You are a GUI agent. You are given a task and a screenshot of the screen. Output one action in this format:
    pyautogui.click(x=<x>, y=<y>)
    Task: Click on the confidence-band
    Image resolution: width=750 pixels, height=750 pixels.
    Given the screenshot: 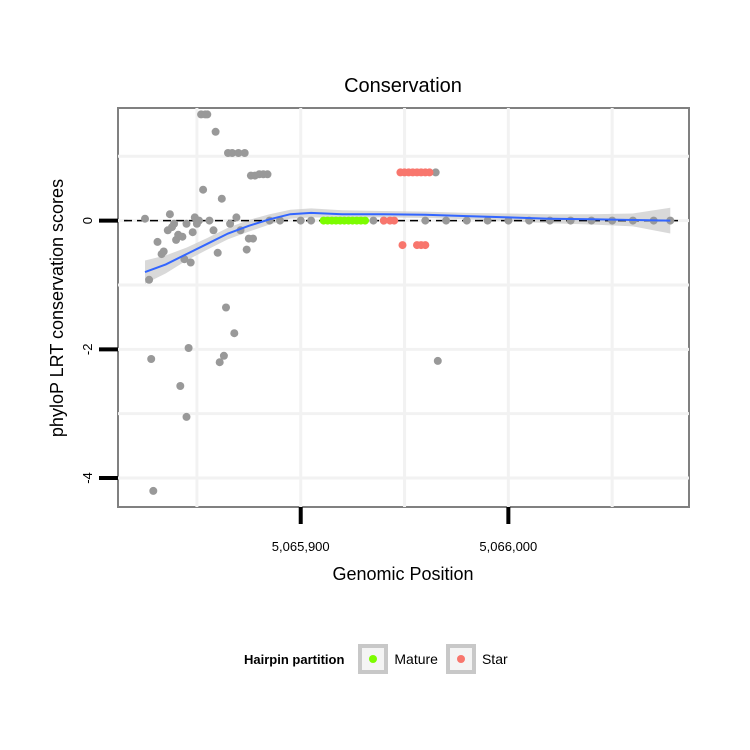 What is the action you would take?
    pyautogui.click(x=408, y=245)
    